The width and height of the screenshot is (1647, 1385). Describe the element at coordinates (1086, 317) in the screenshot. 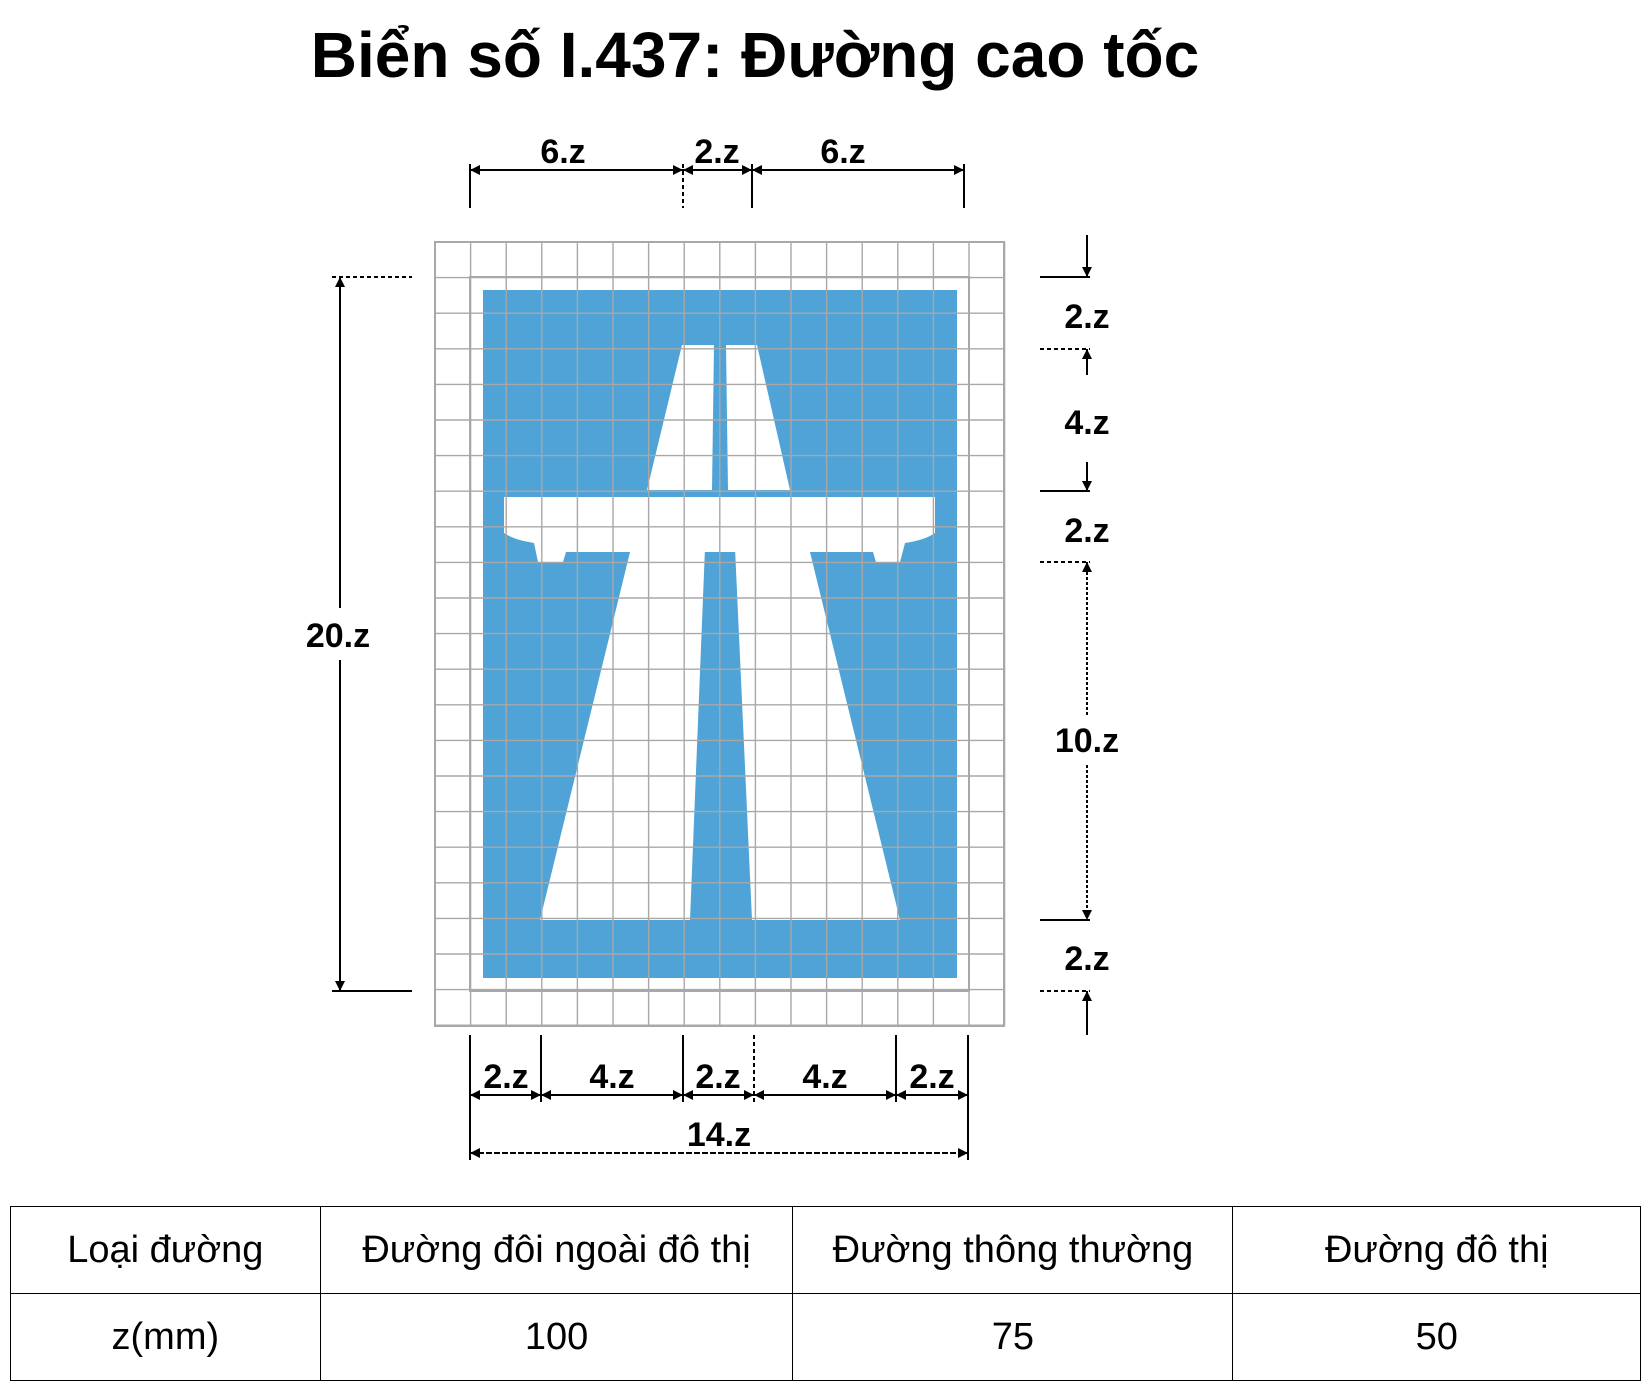

I see `dim-right-1: 2.z` at that location.